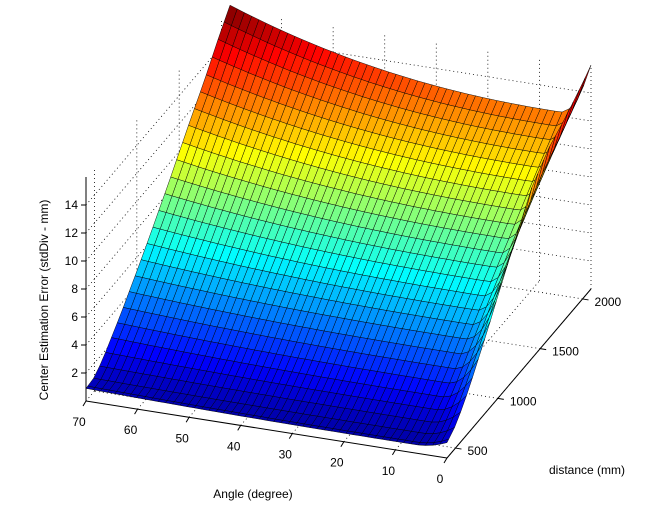  Describe the element at coordinates (234, 446) in the screenshot. I see `x-tick-label: 40` at that location.